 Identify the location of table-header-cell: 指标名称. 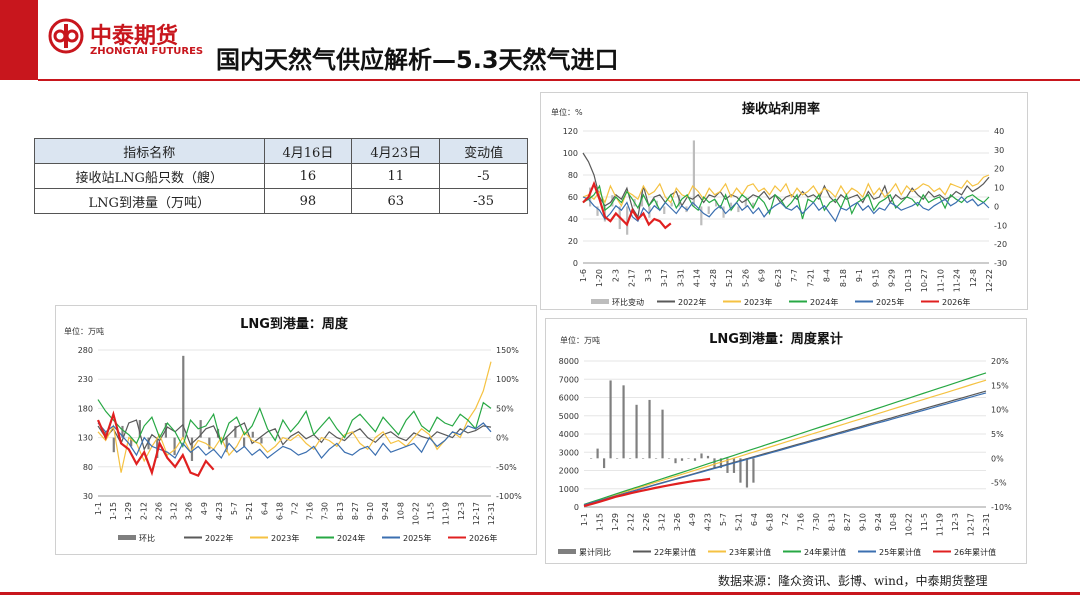
(149, 151).